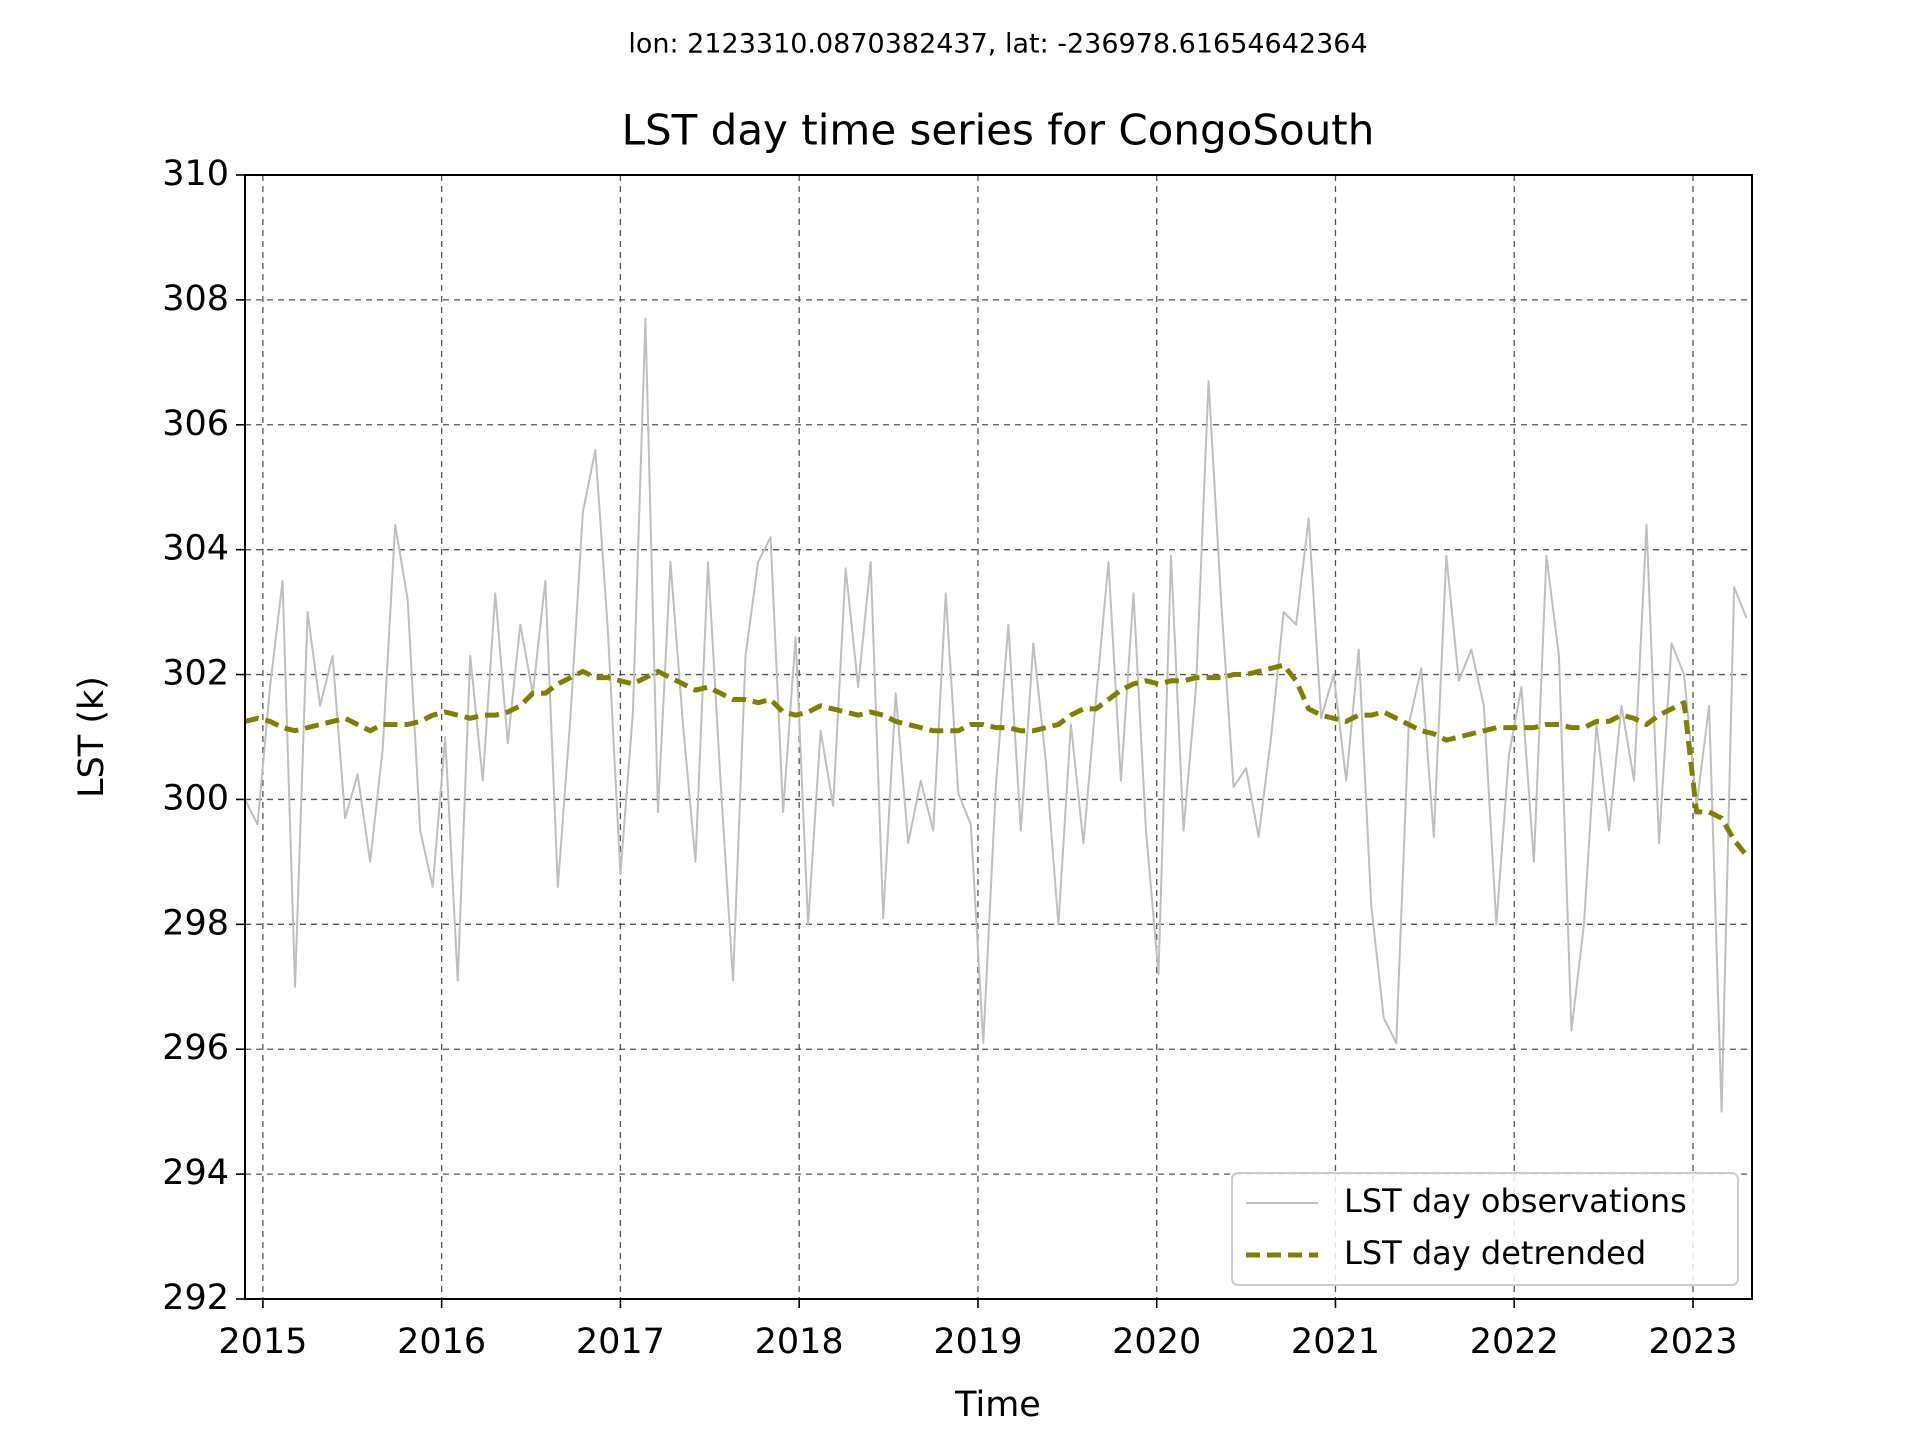 This screenshot has width=1920, height=1440. I want to click on y-tick-label: 304, so click(195, 549).